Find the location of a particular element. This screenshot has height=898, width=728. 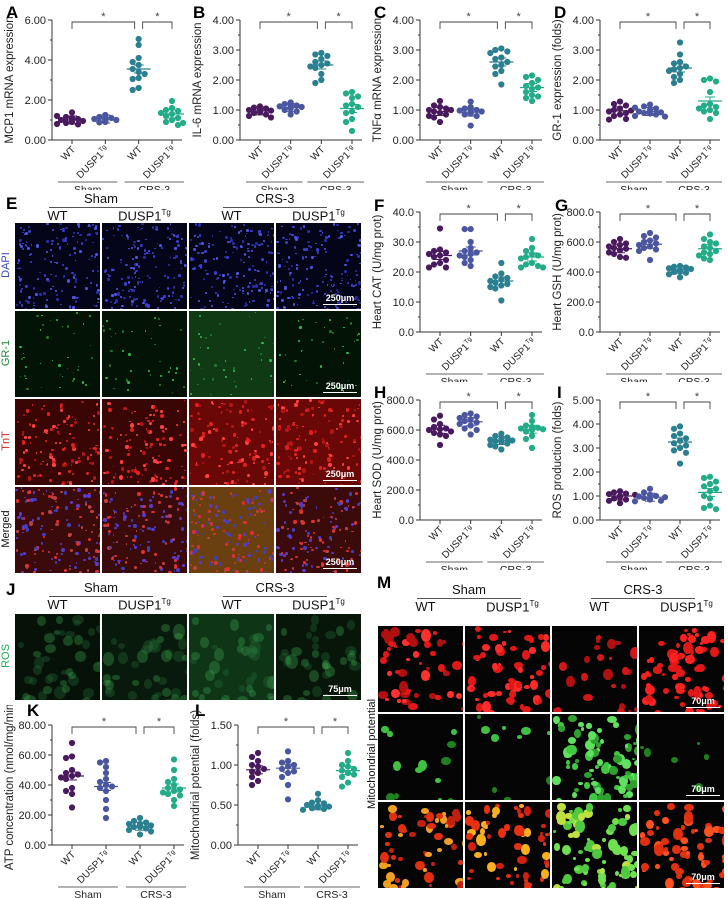

micrograph-panel-j: Sham CRS-3 WT DUSP1Tg WT DUSP1Tg ROS 75μm is located at coordinates (185, 638).